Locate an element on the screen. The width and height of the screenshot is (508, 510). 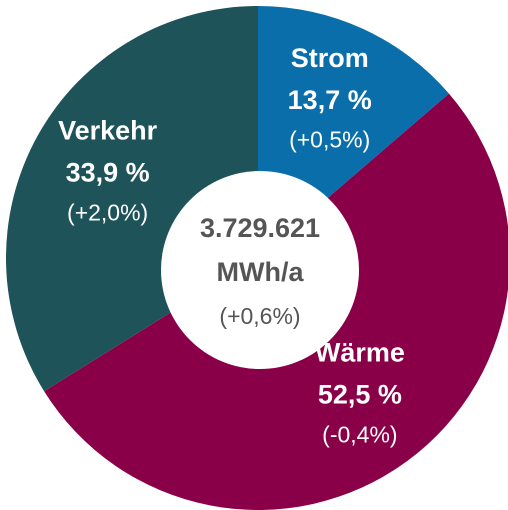
change-label: (+2,0%) is located at coordinates (107, 213).